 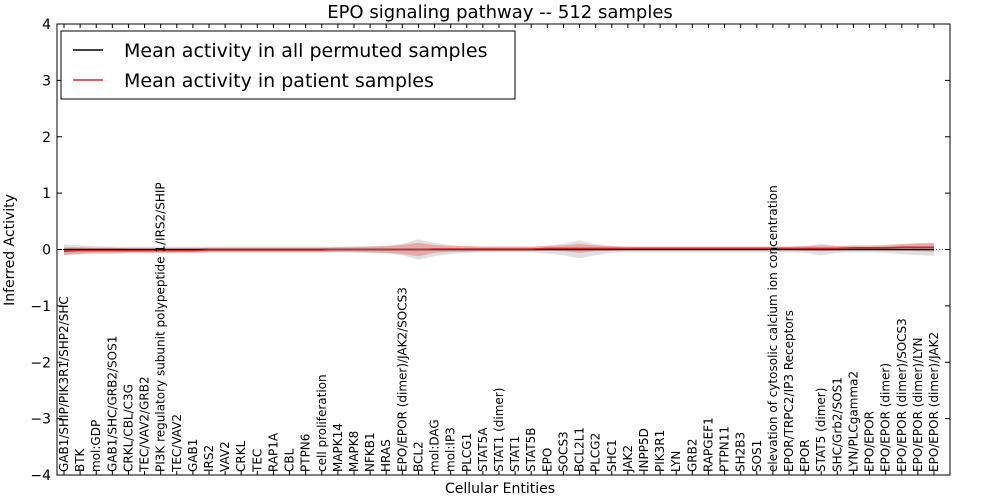 I want to click on y-tick-label: 3, so click(x=46, y=81).